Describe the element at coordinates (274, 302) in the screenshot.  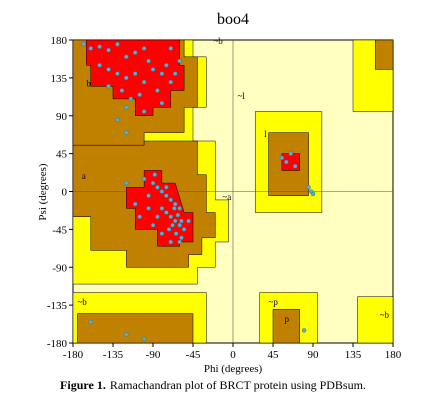
I see `region-label: ~p` at that location.